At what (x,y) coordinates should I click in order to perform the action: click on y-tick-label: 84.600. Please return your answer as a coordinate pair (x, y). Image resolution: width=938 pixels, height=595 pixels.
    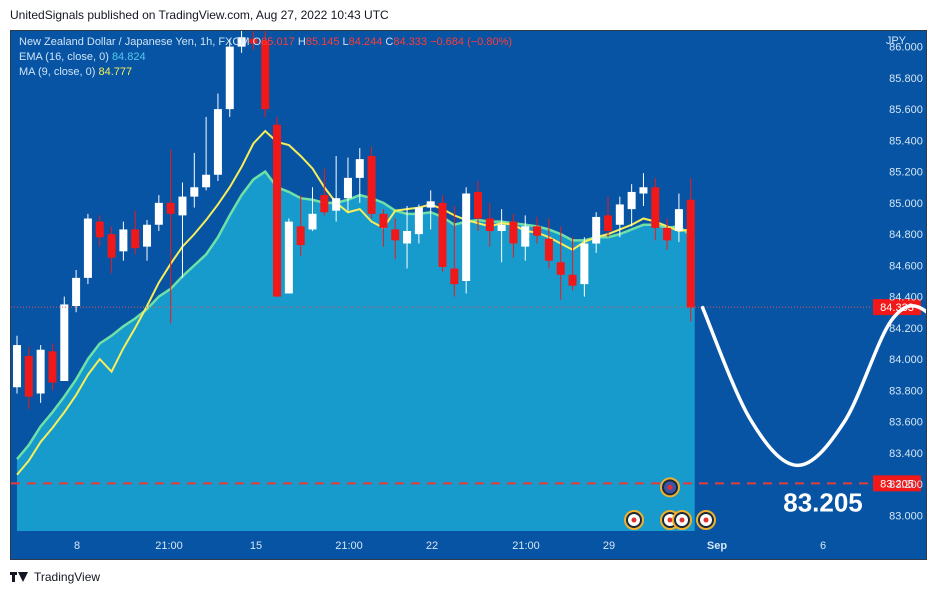
    Looking at the image, I should click on (906, 266).